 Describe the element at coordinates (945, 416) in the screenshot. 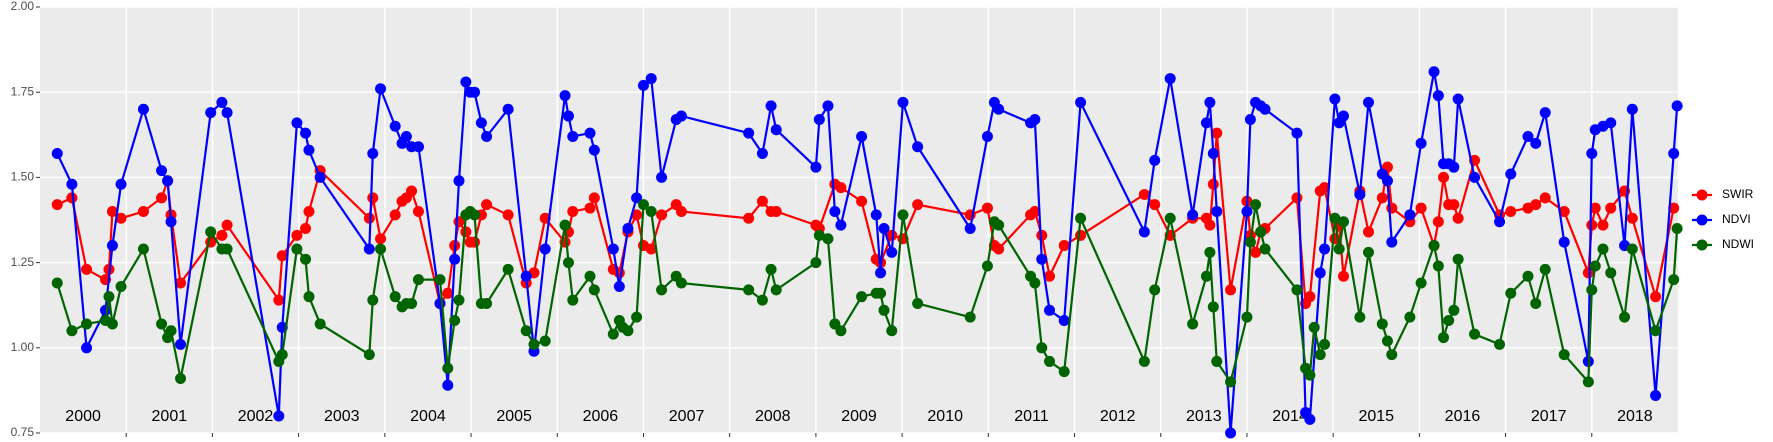

I see `year-label: 2010` at that location.